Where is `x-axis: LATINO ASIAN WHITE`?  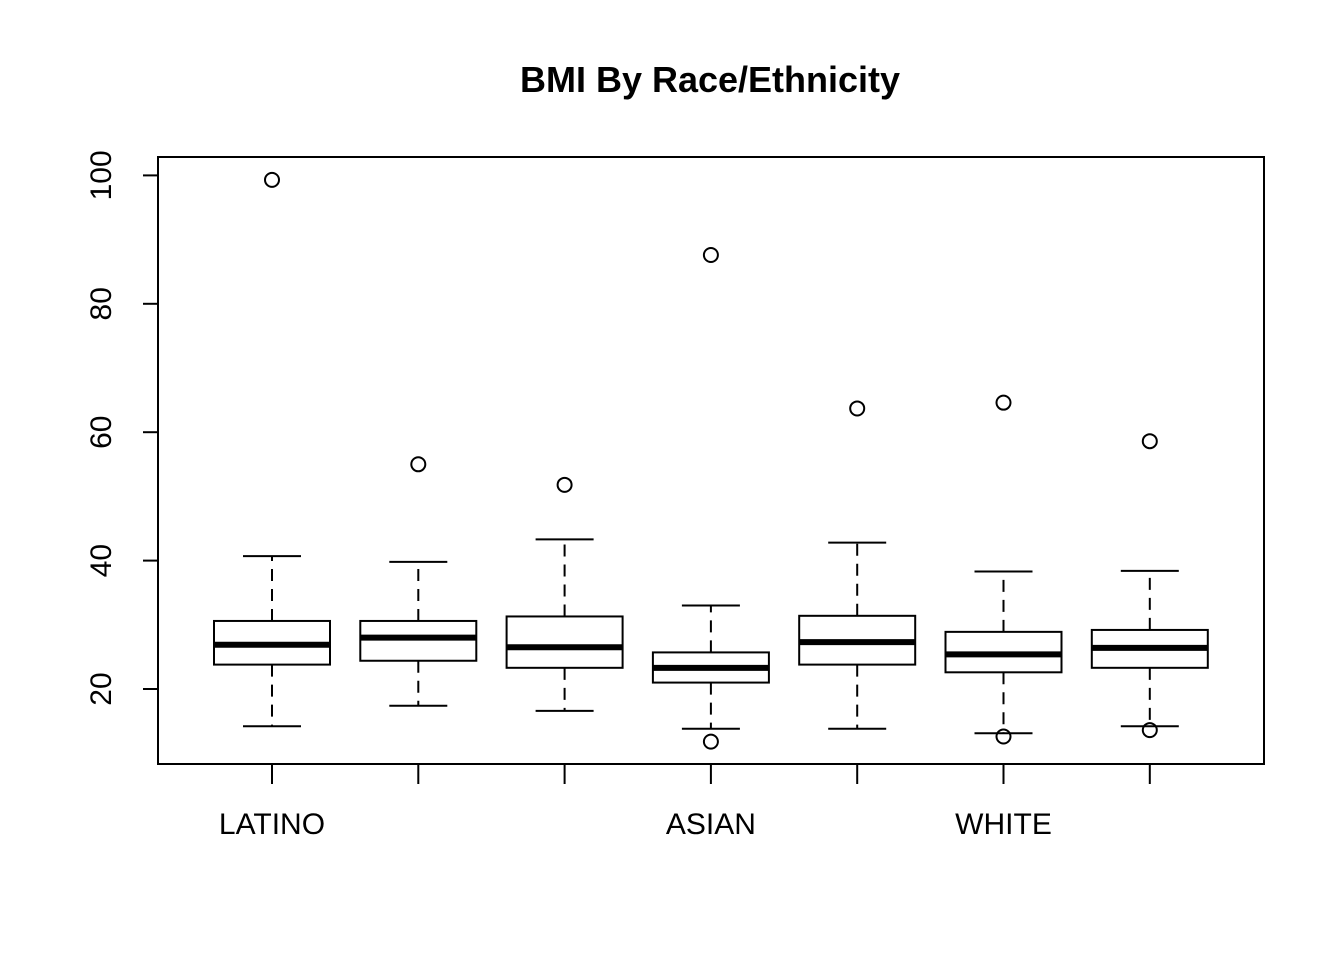
x-axis: LATINO ASIAN WHITE is located at coordinates (685, 802).